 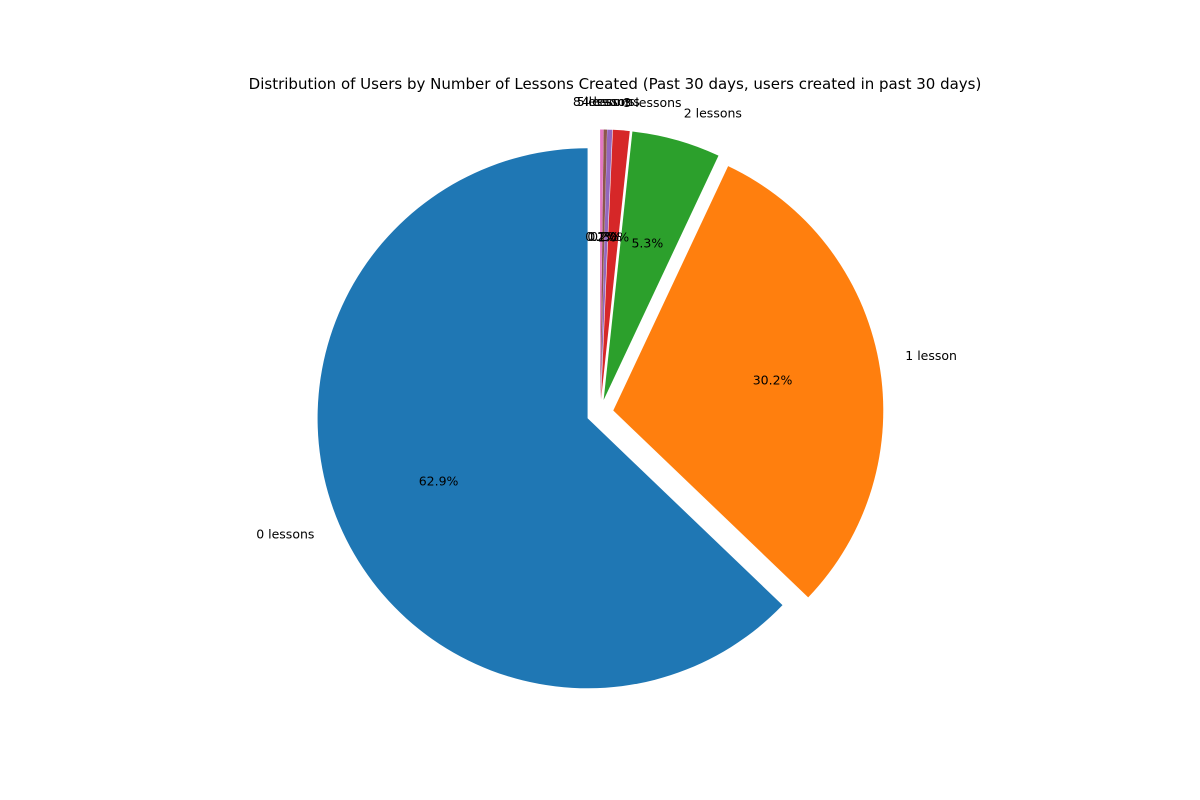 I want to click on pie-slice-1-lesson, so click(x=748, y=382).